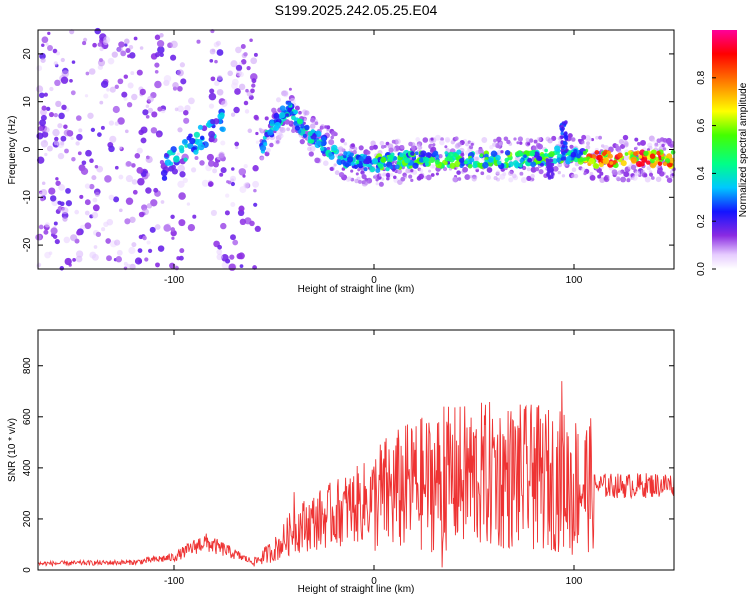 The image size is (750, 600). I want to click on snr-y-label: SNR (10 * v/v), so click(12, 450).